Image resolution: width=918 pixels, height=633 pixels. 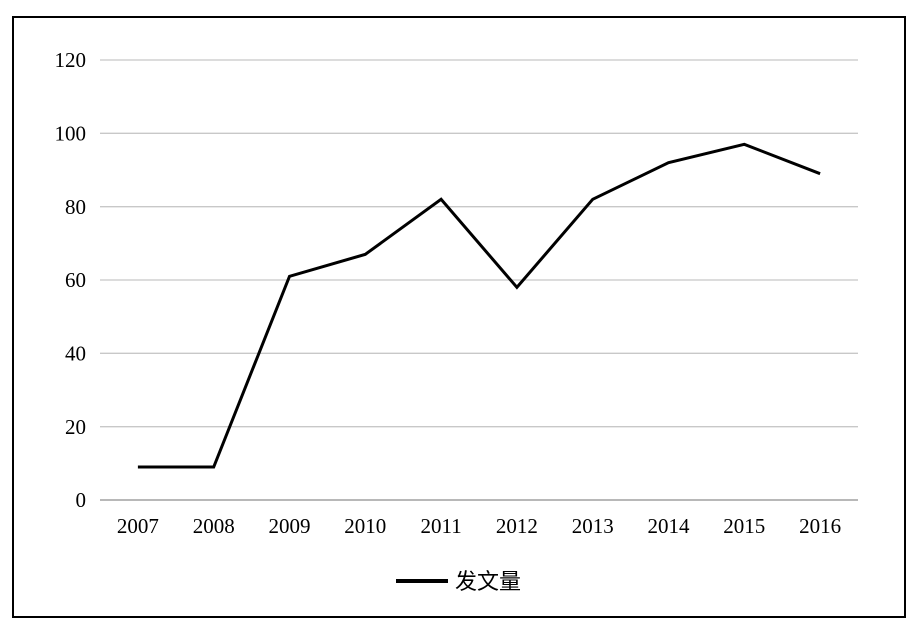 What do you see at coordinates (290, 526) in the screenshot?
I see `x-tick-label-2009: 2009` at bounding box center [290, 526].